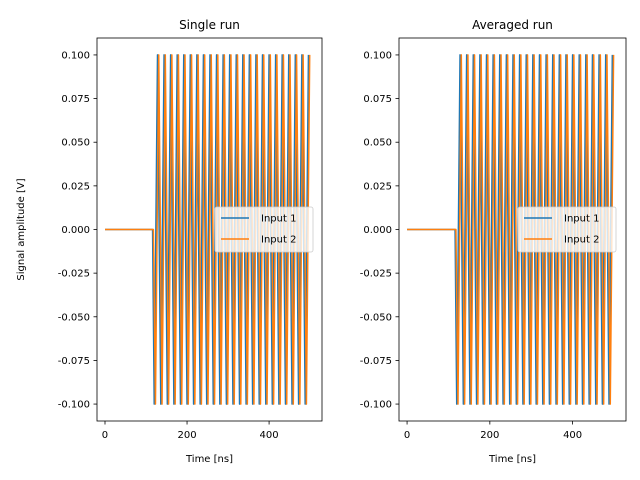 This screenshot has width=640, height=480. I want to click on chart-title: Single run, so click(209, 25).